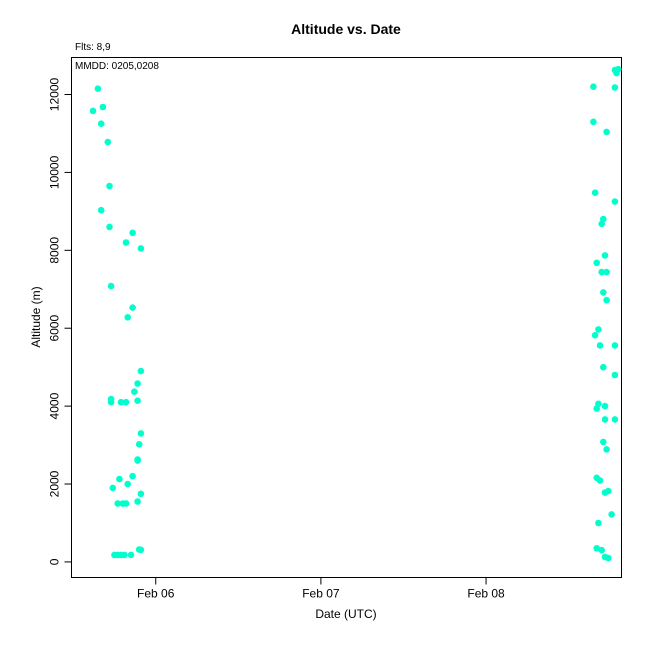 The image size is (650, 650). What do you see at coordinates (55, 483) in the screenshot?
I see `y-tick-label: 2000` at bounding box center [55, 483].